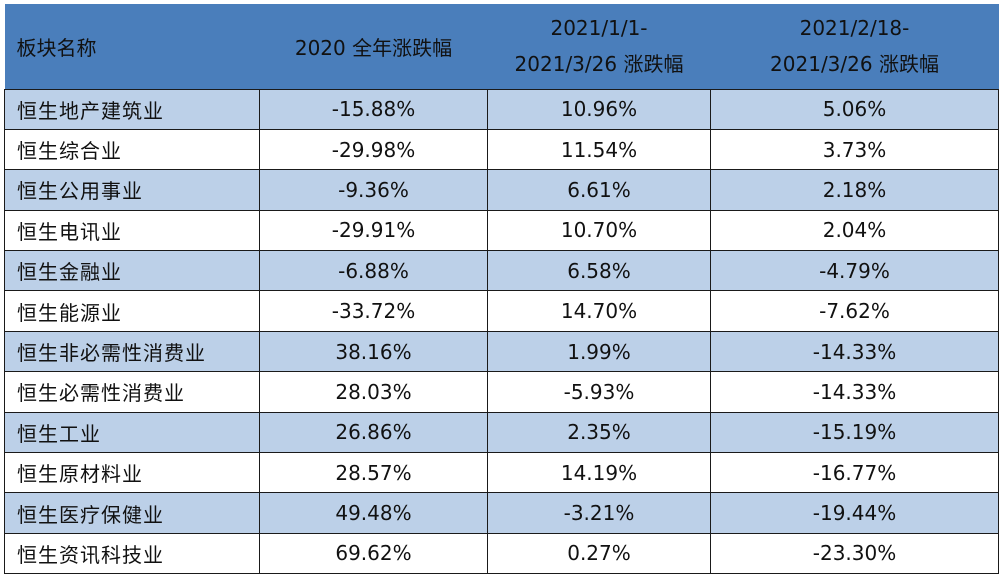 This screenshot has width=1004, height=583. What do you see at coordinates (132, 271) in the screenshot?
I see `sector-name-cell: 恒生金融业` at bounding box center [132, 271].